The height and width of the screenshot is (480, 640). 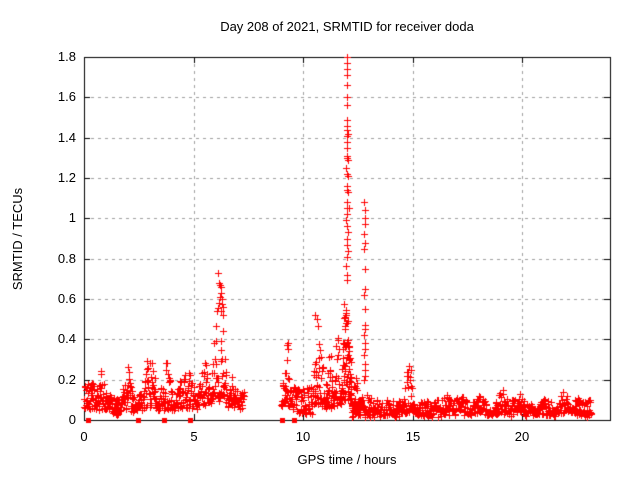 I want to click on y-tick-label: 0.4, so click(x=66, y=338).